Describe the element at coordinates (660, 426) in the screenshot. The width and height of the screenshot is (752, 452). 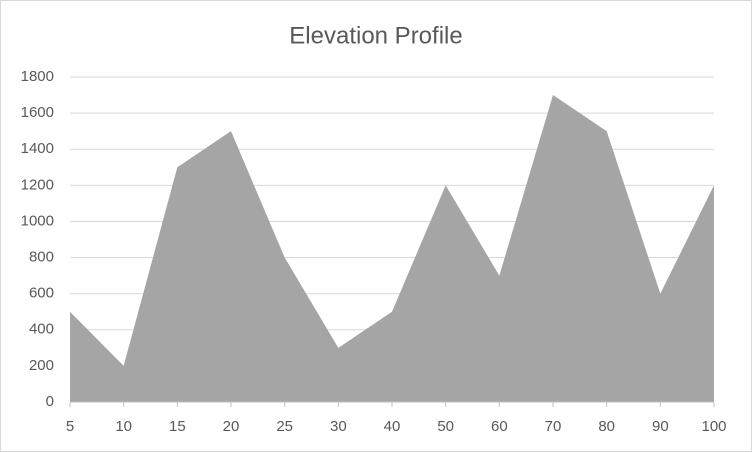
I see `x-tick-label: 90` at that location.